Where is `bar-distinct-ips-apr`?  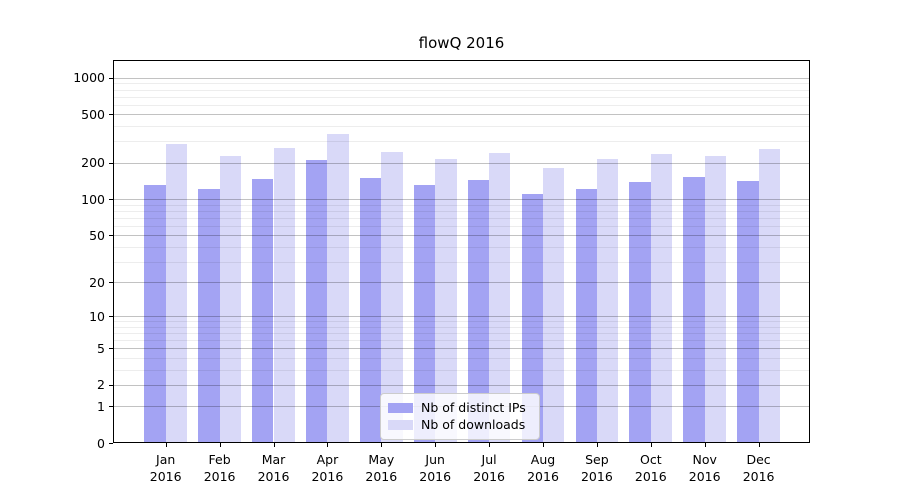 bar-distinct-ips-apr is located at coordinates (317, 301).